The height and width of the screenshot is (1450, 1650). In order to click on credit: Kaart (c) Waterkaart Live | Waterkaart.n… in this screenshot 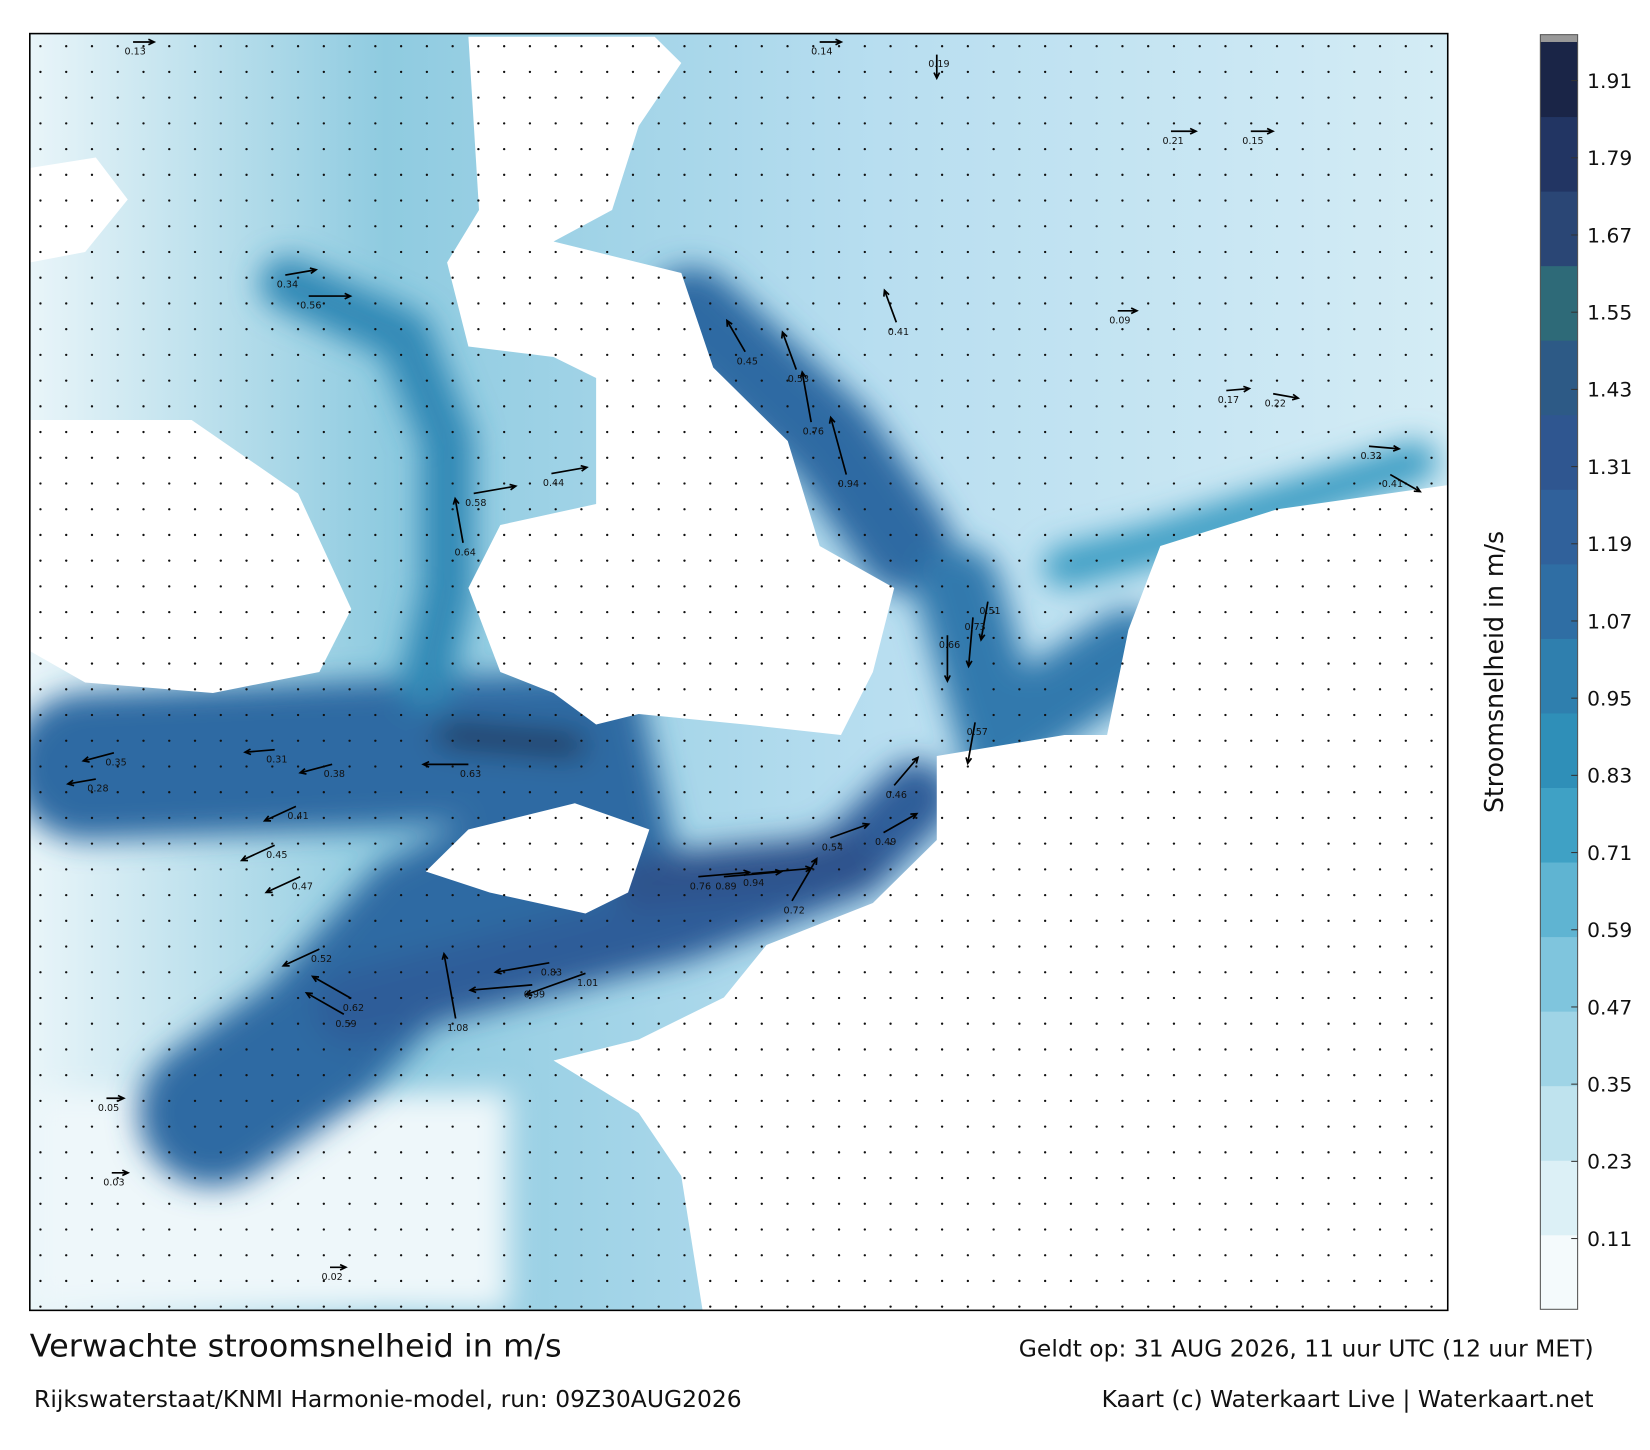, I will do `click(1348, 1399)`.